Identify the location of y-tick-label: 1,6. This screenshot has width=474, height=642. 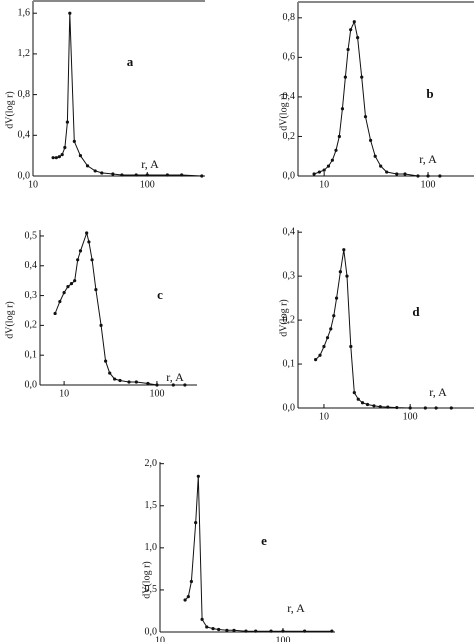
(24, 13).